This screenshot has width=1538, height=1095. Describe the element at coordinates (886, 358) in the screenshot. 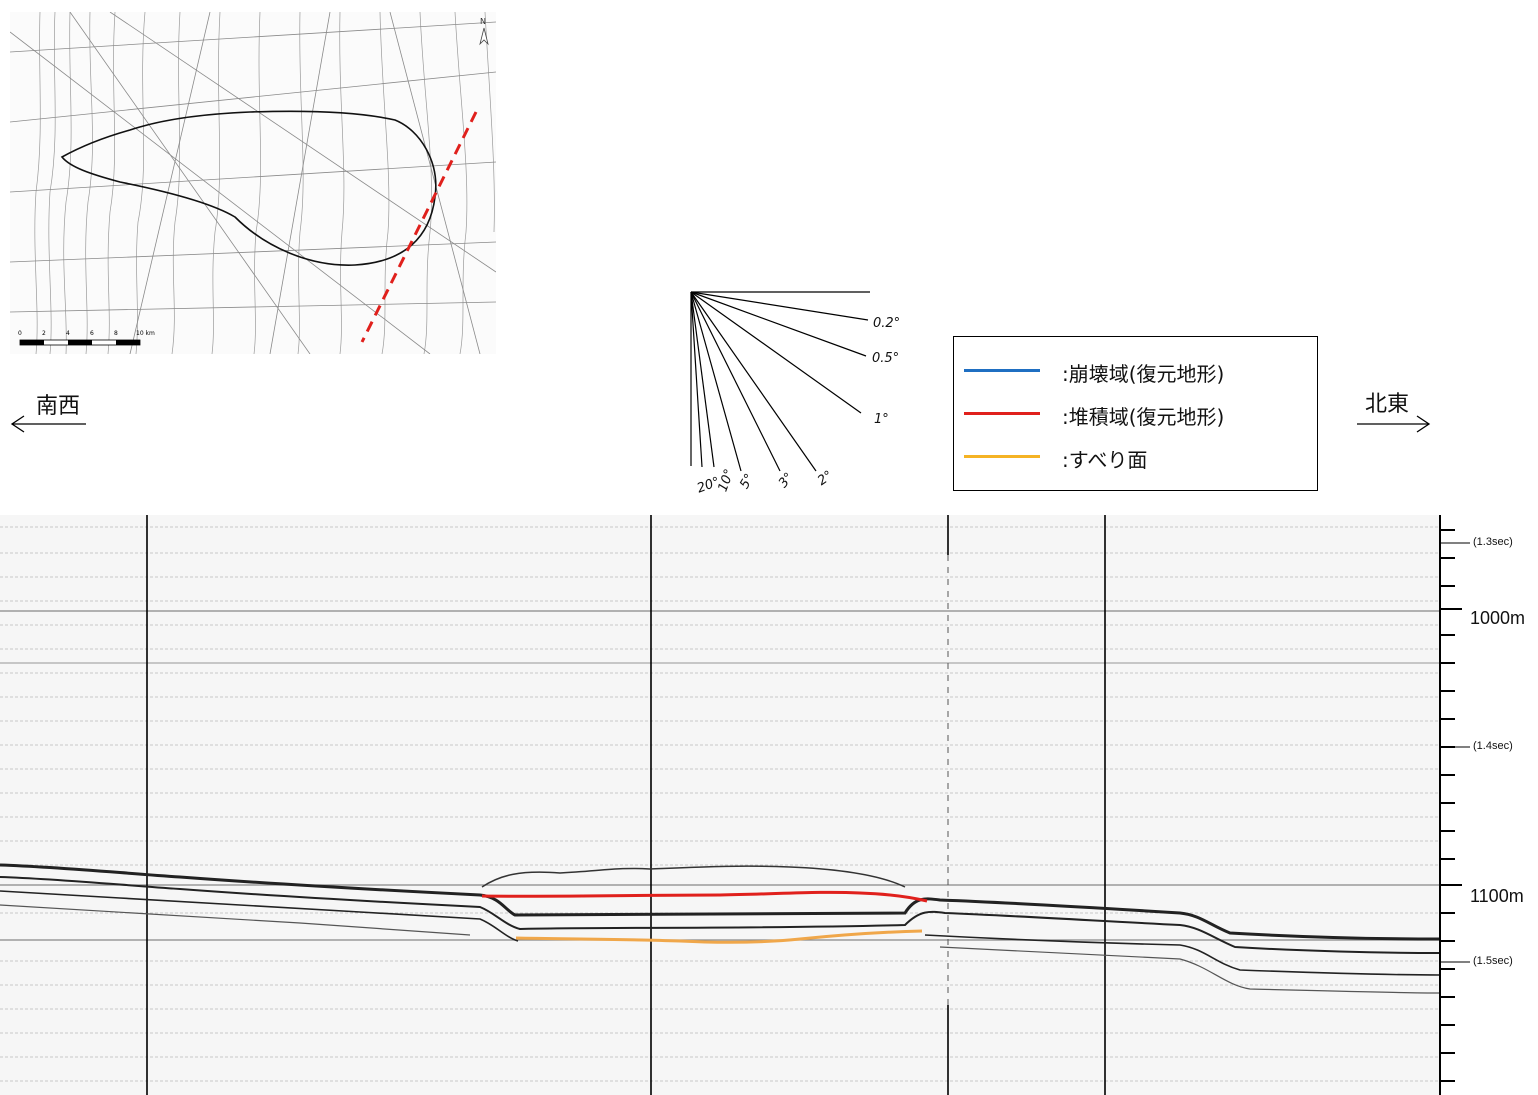

I see `fan-label-0-5: 0.5°` at that location.